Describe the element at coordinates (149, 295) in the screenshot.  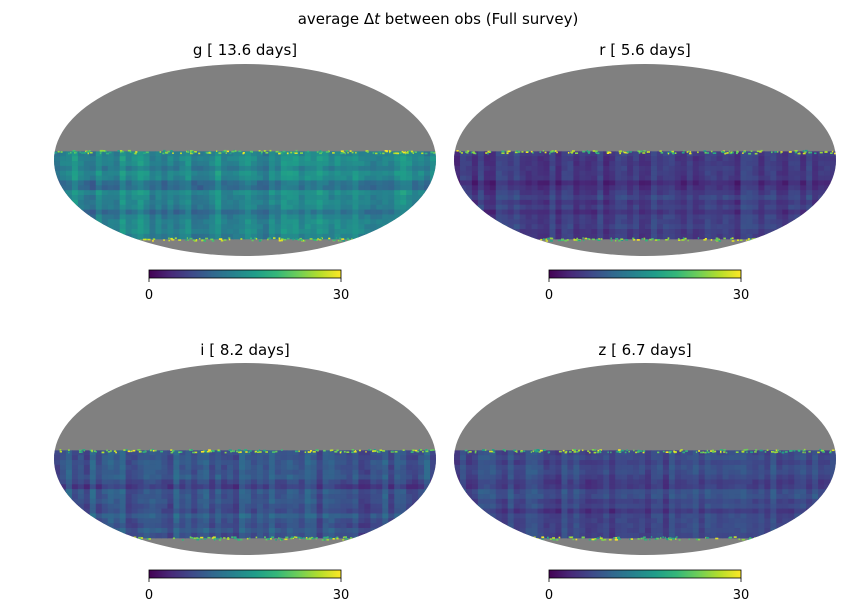
I see `colorbar-tick-min: 0` at that location.